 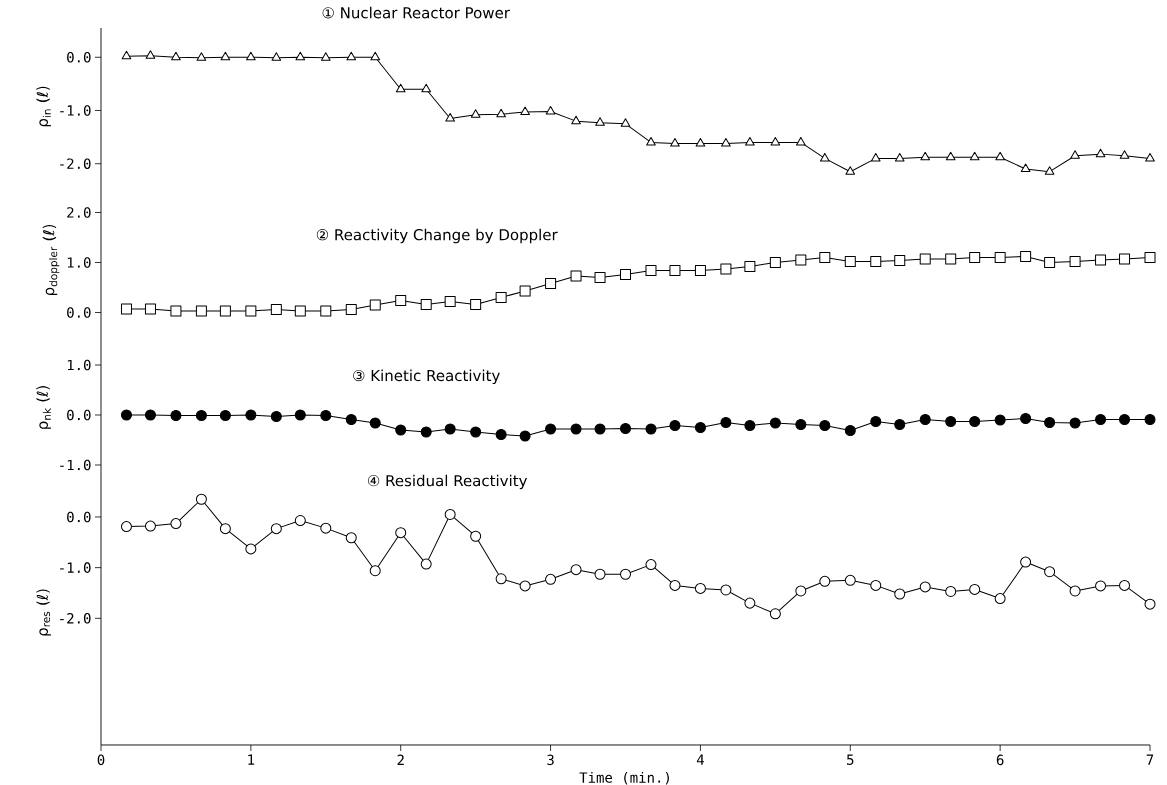 What do you see at coordinates (1150, 759) in the screenshot?
I see `x-tick-label: 7` at bounding box center [1150, 759].